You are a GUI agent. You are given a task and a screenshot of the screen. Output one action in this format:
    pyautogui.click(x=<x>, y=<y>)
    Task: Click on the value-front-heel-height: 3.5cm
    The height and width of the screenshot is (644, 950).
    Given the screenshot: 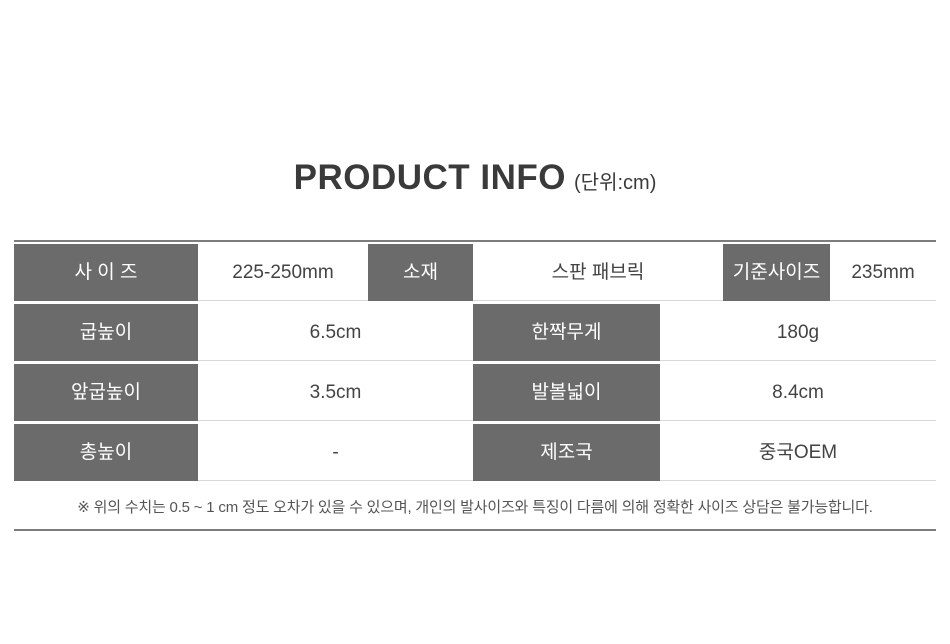 What is the action you would take?
    pyautogui.click(x=335, y=392)
    